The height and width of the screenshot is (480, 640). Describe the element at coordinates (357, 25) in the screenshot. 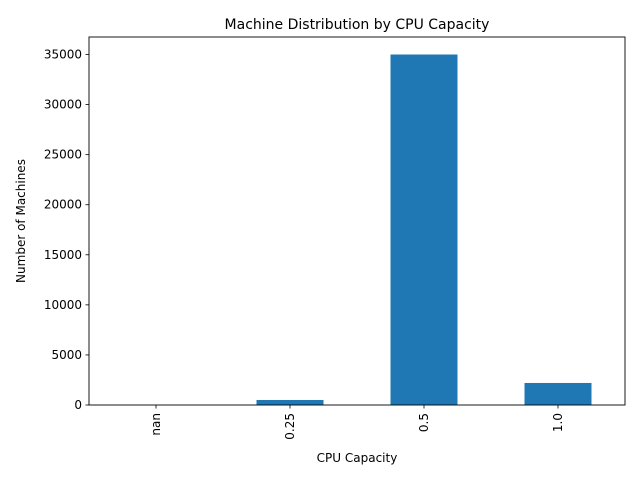

I see `chart-title: Machine Distribution by CPU Capacity` at that location.